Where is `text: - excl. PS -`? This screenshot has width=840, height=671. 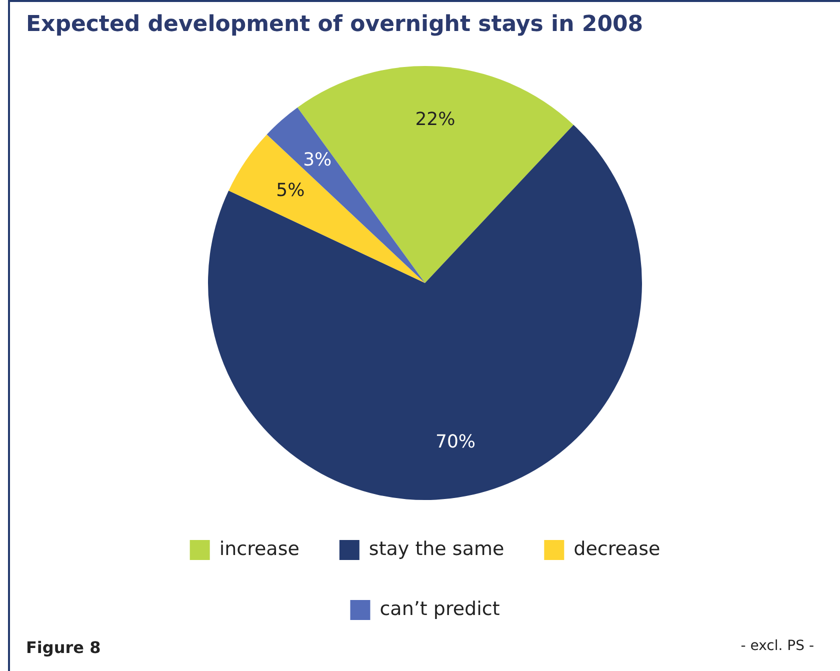 text: - excl. PS - is located at coordinates (777, 646).